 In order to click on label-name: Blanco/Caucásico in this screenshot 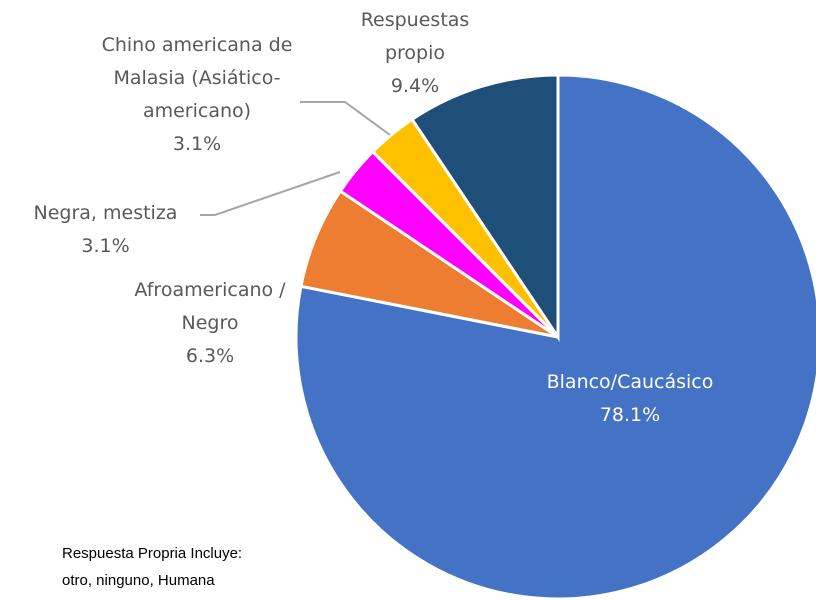, I will do `click(630, 382)`.